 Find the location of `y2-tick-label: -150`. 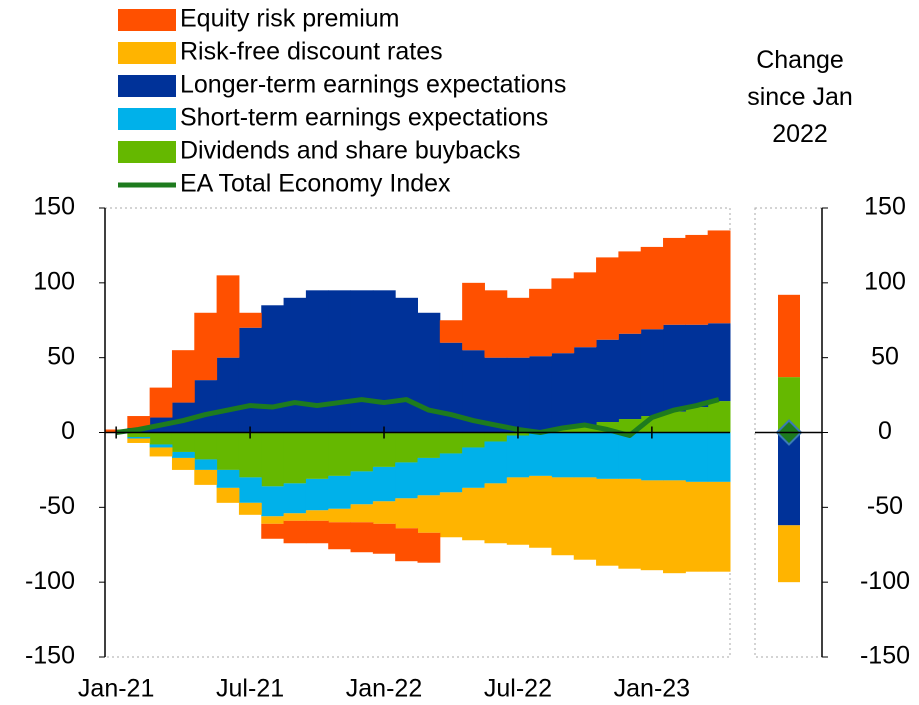

y2-tick-label: -150 is located at coordinates (885, 656).